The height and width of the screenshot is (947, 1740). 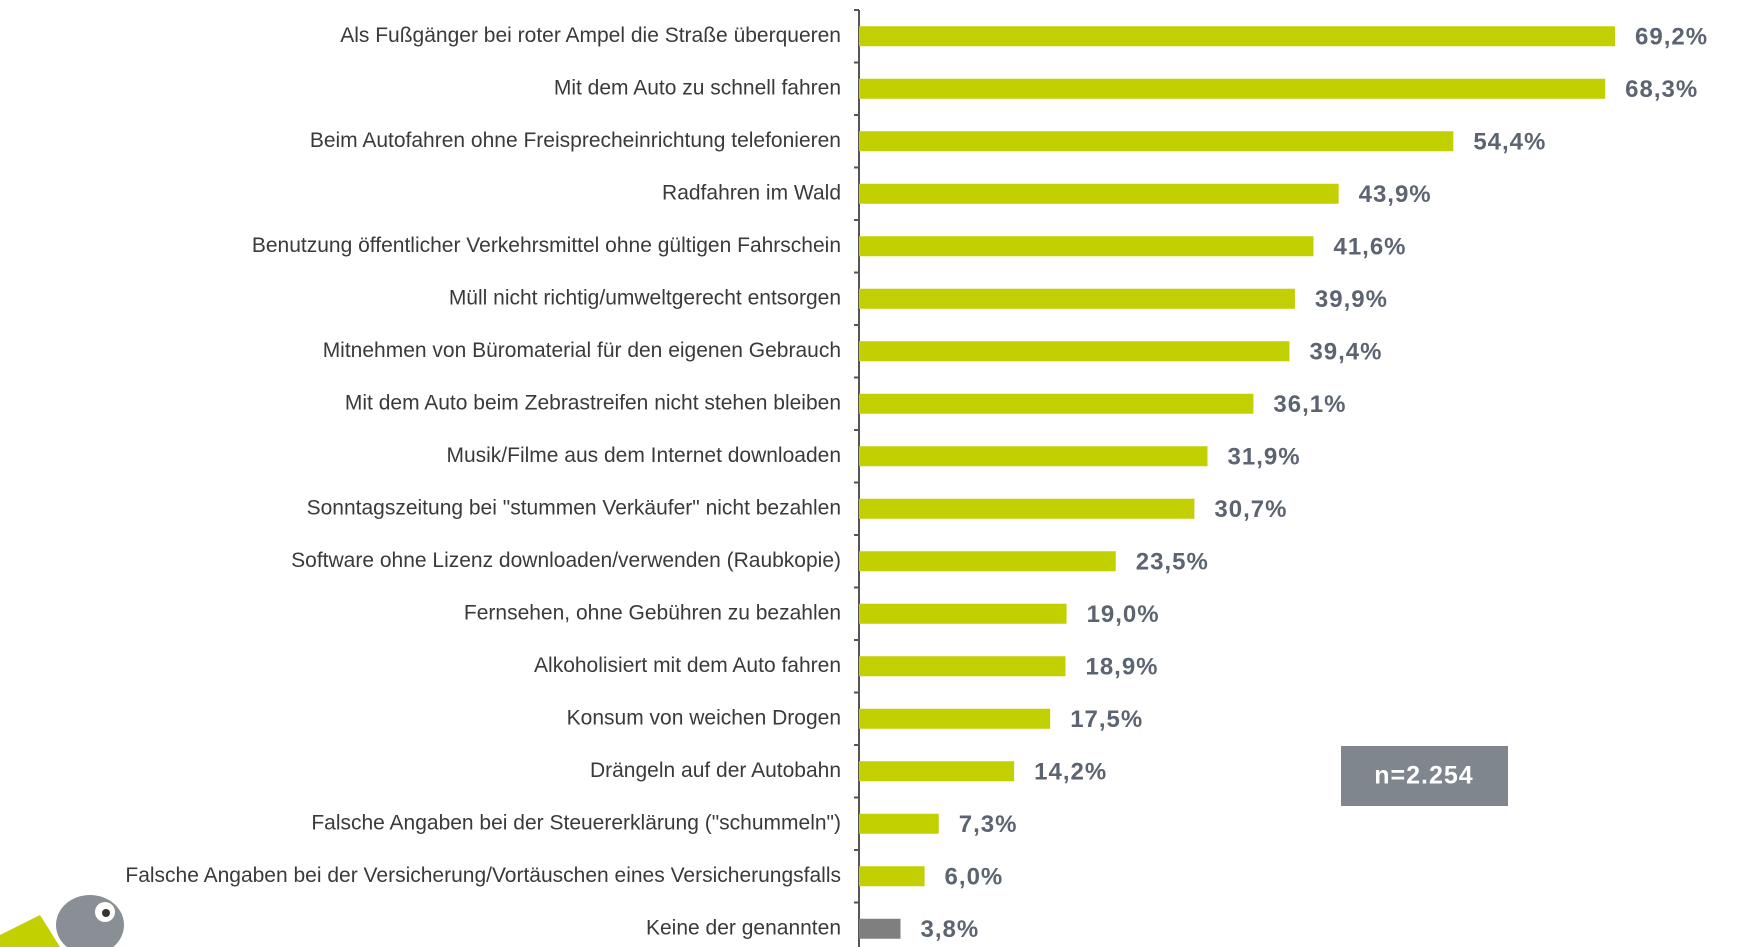 What do you see at coordinates (1264, 457) in the screenshot?
I see `value-label: 31,9%` at bounding box center [1264, 457].